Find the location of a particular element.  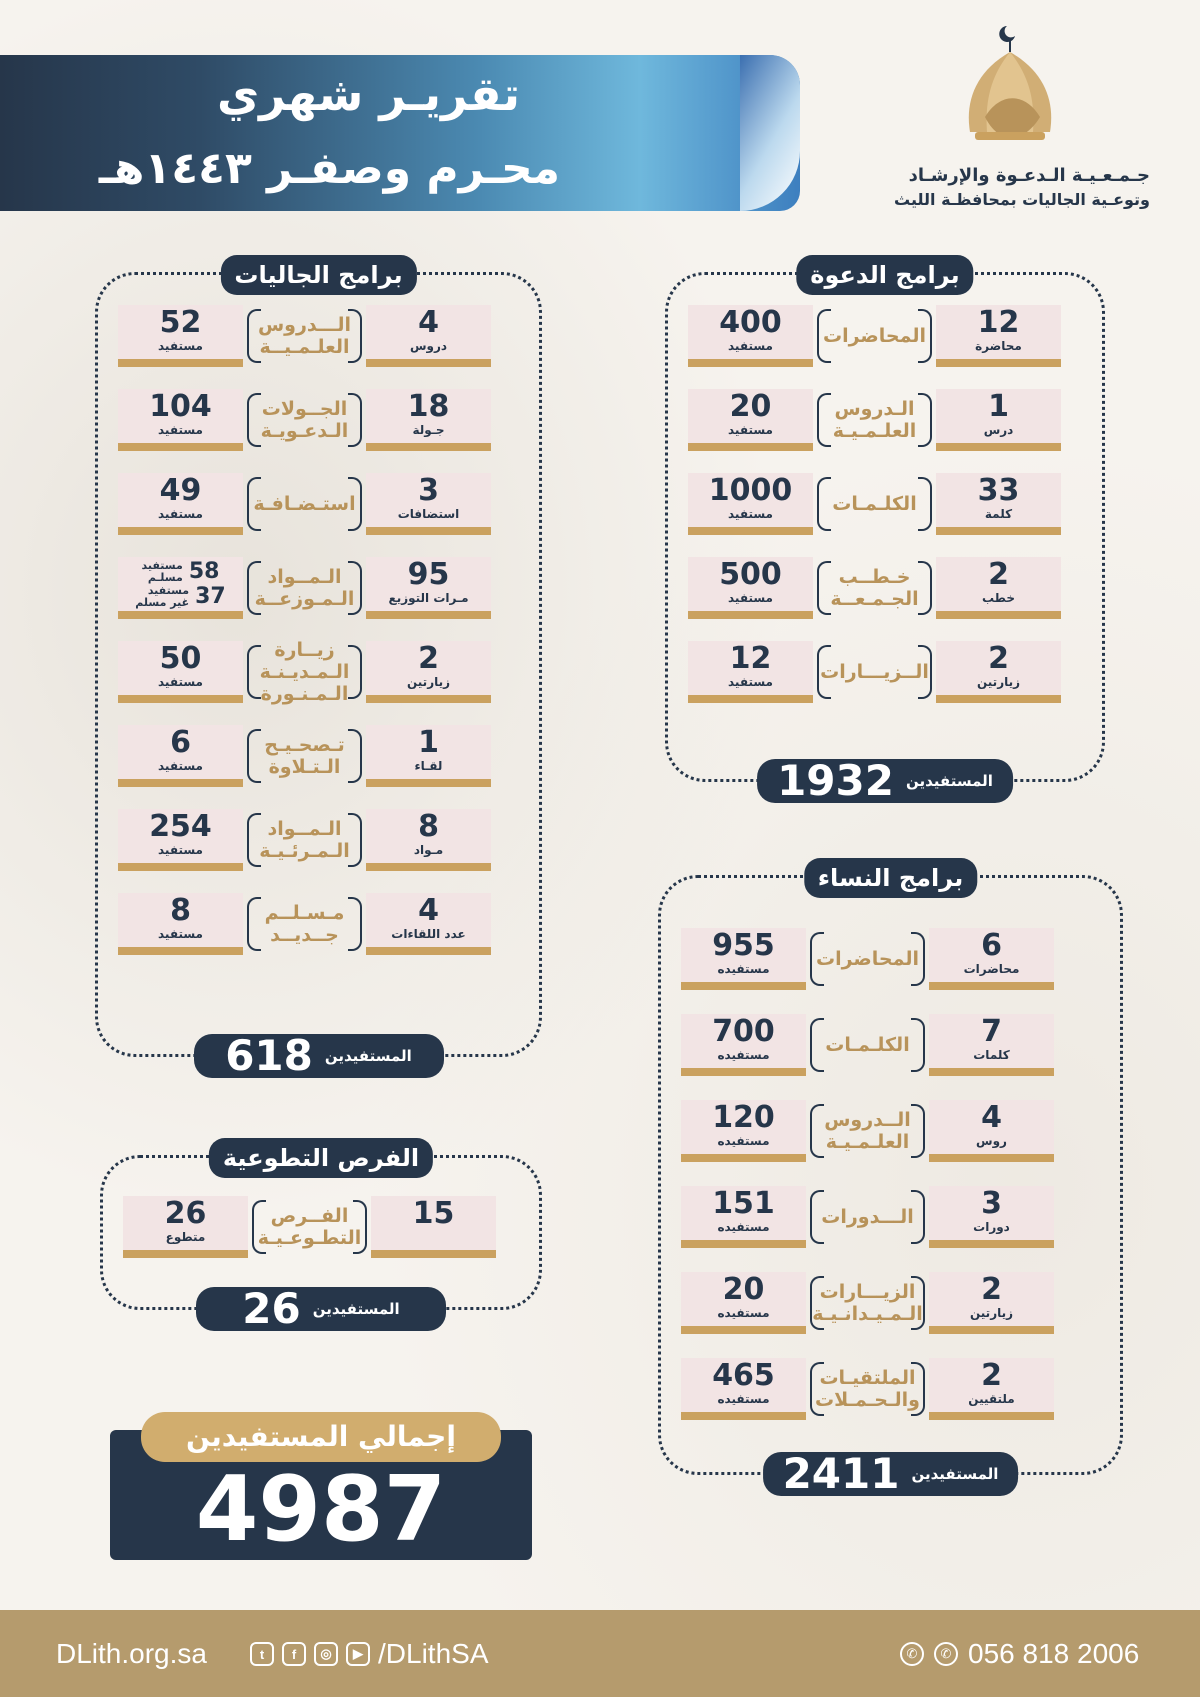

dawah-total-value: 1932 is located at coordinates (835, 780).